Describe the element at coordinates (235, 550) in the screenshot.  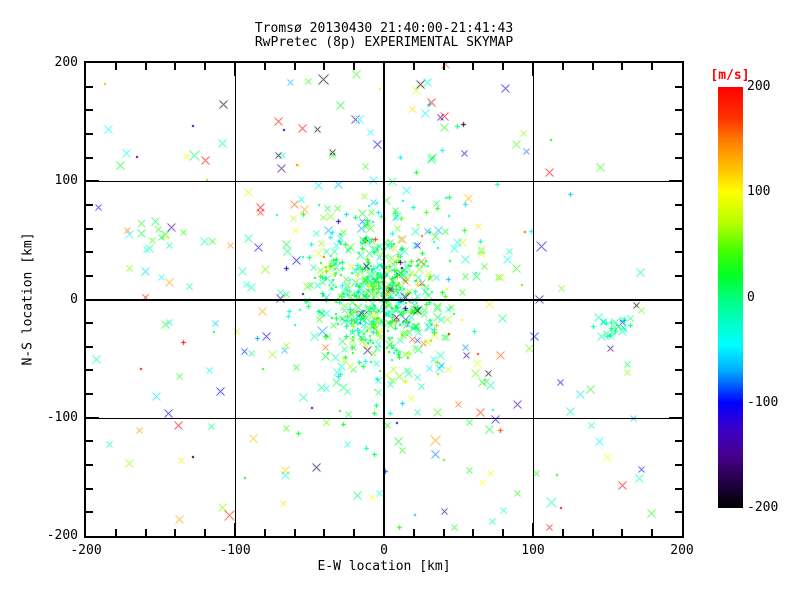
I see `x-tick-label: -100` at that location.